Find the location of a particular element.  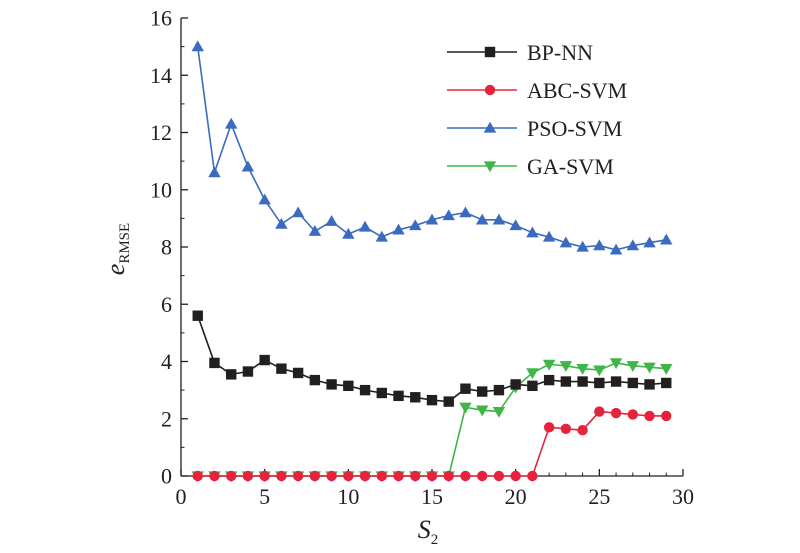

series-ga-svm is located at coordinates (432, 420).